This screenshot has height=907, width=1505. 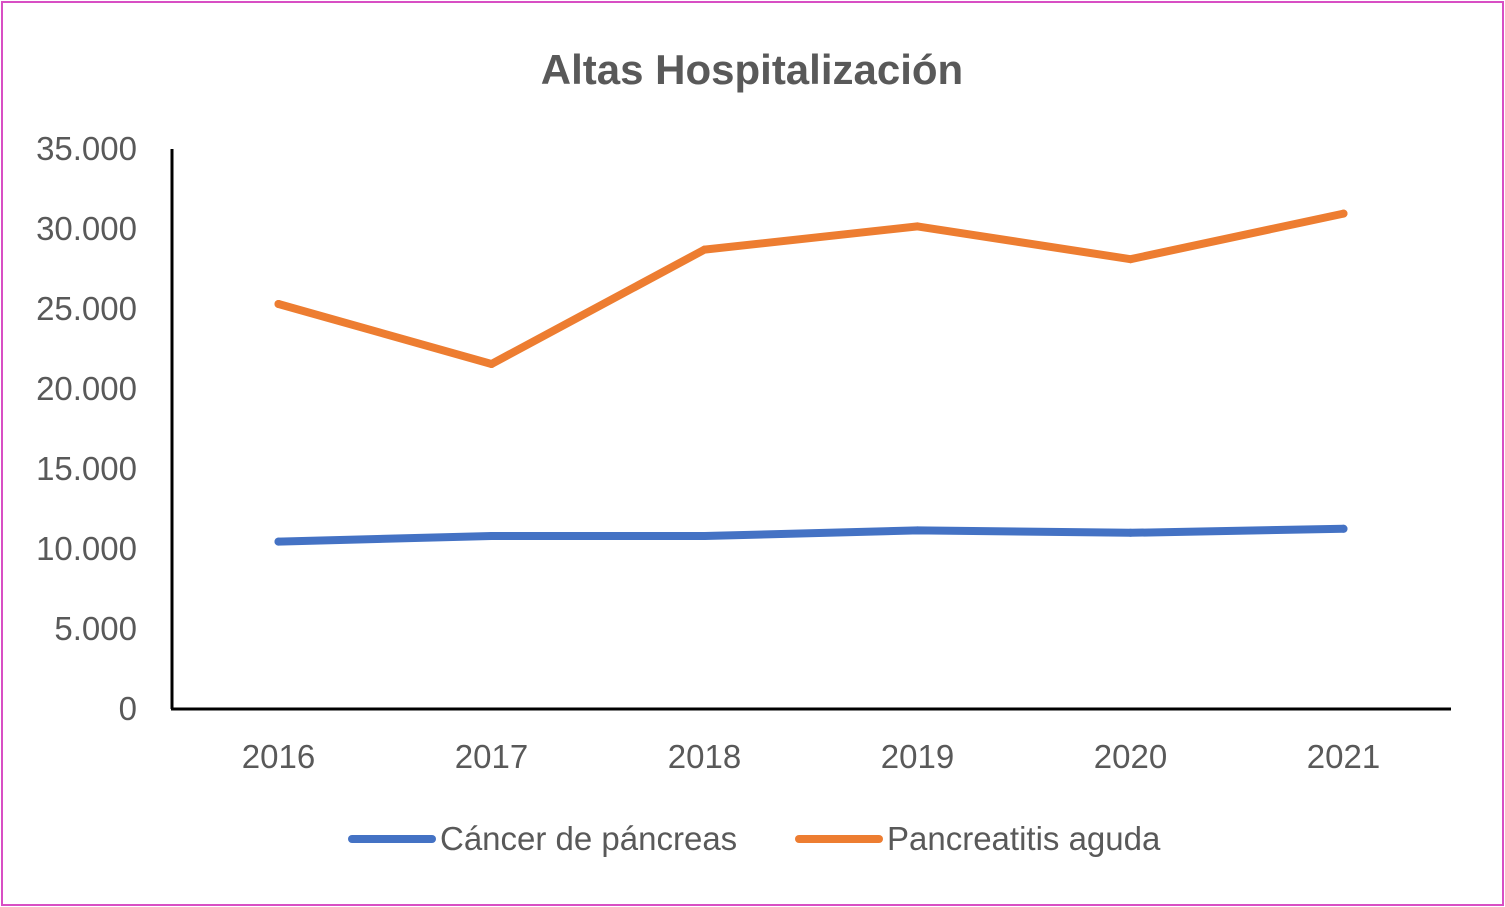 I want to click on y-tick-label: 25.000, so click(x=86, y=308).